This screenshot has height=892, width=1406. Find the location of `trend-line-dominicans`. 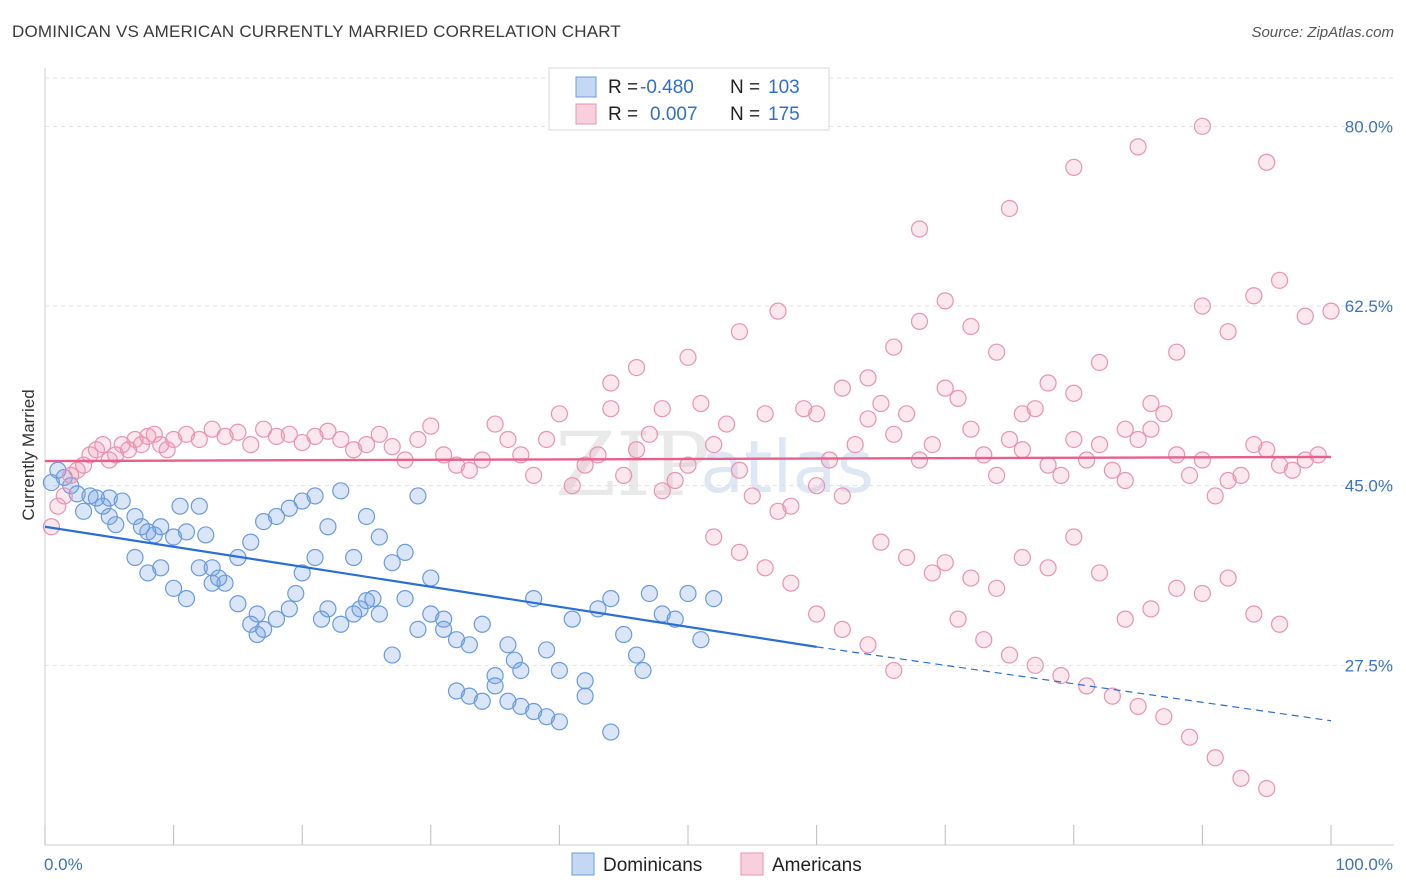

trend-line-dominicans is located at coordinates (430, 586).